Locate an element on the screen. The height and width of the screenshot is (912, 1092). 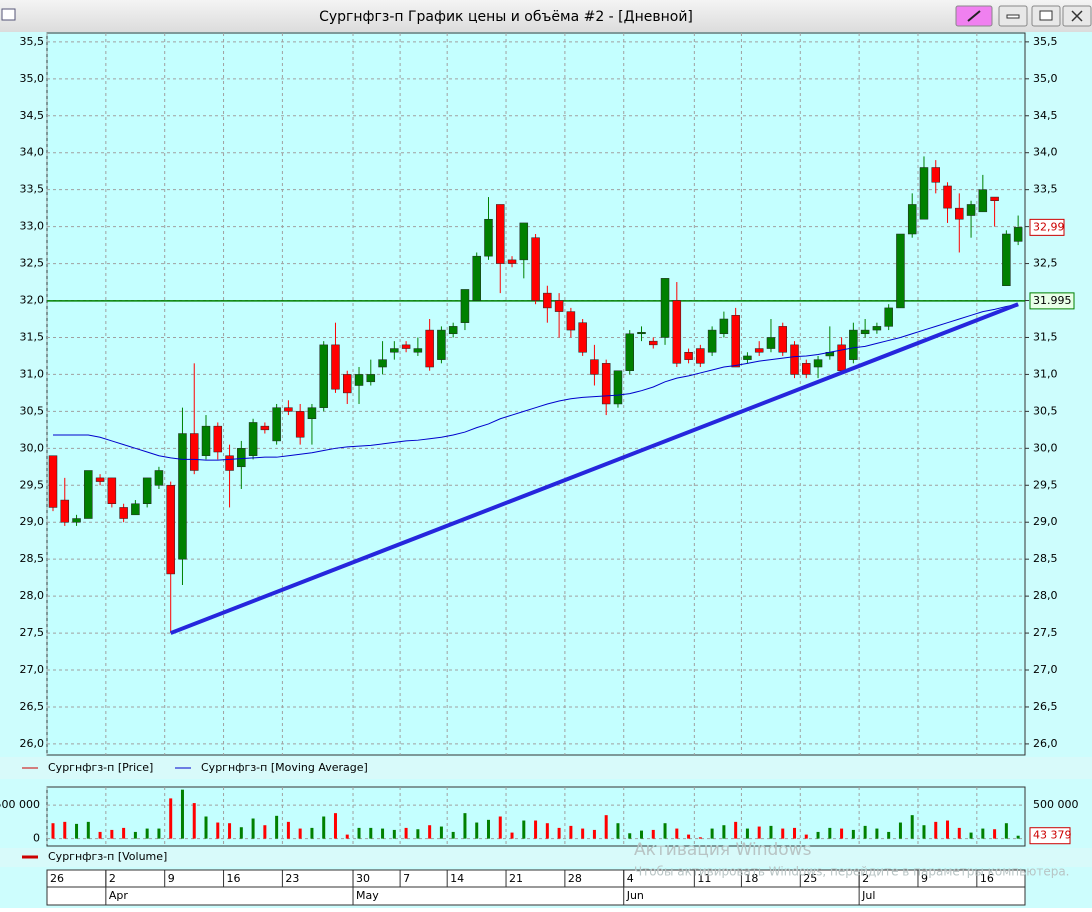
y-tick-label-right: 35,5 is located at coordinates (1045, 41).